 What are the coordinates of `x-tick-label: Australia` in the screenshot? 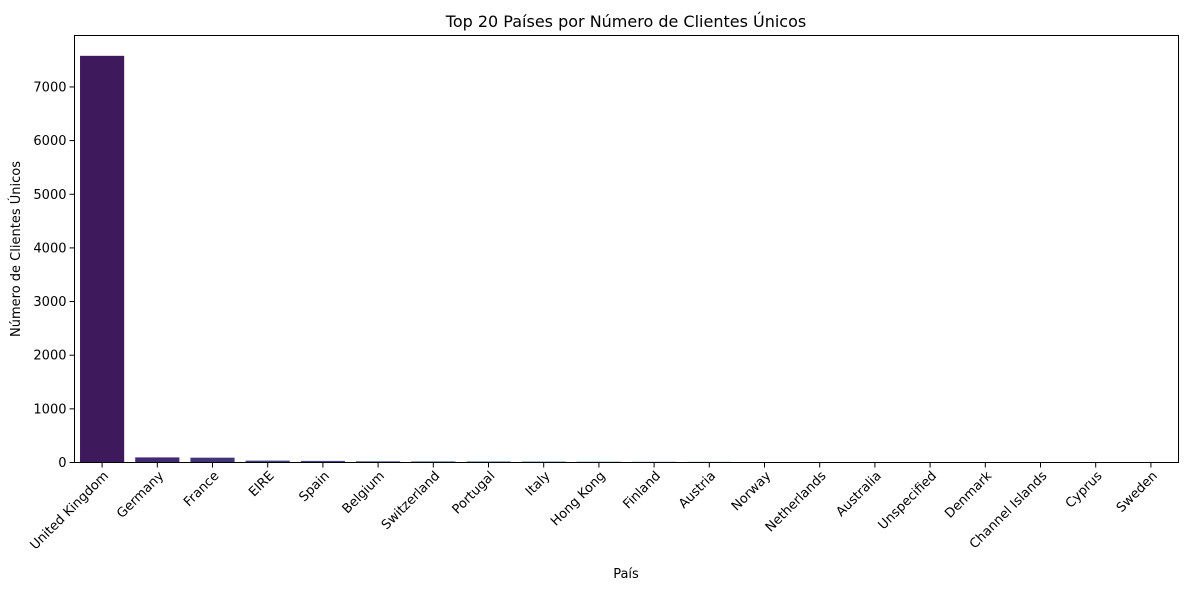 It's located at (858, 494).